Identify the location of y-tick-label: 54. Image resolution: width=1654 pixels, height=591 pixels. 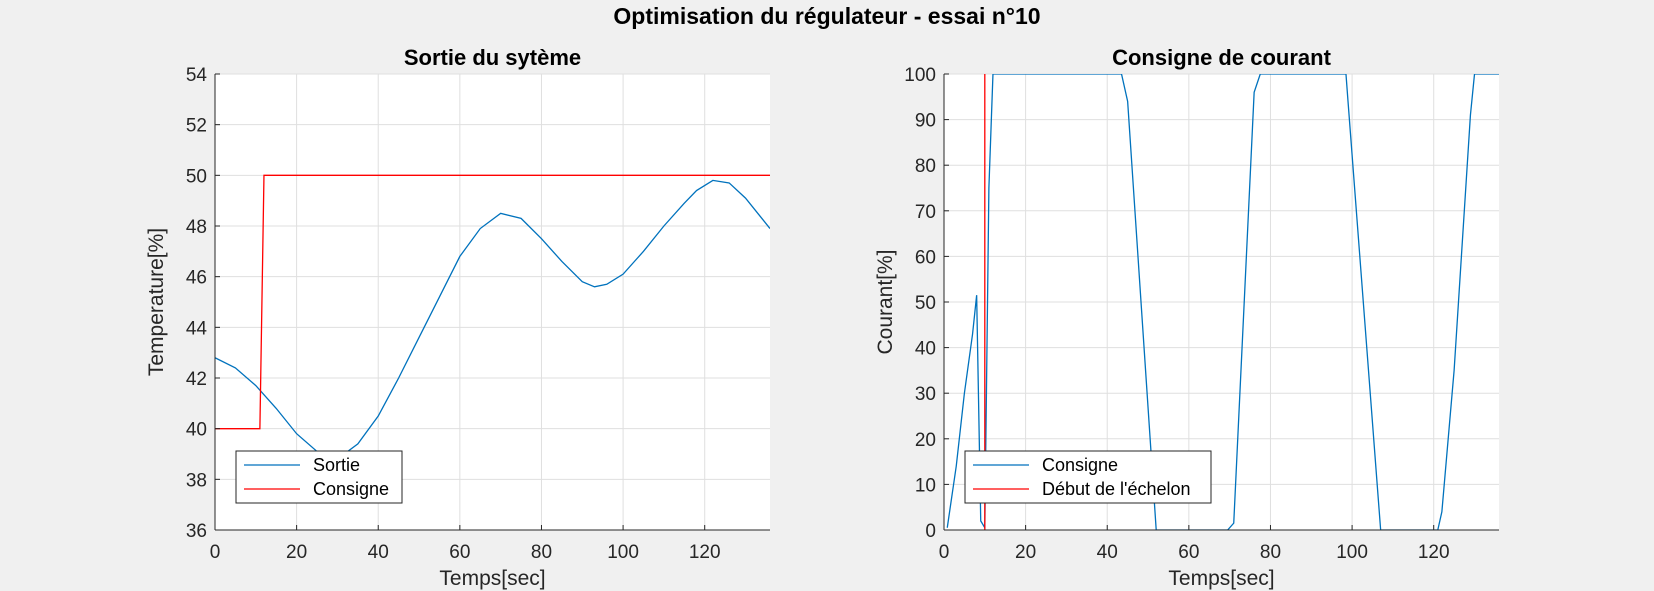
(197, 75).